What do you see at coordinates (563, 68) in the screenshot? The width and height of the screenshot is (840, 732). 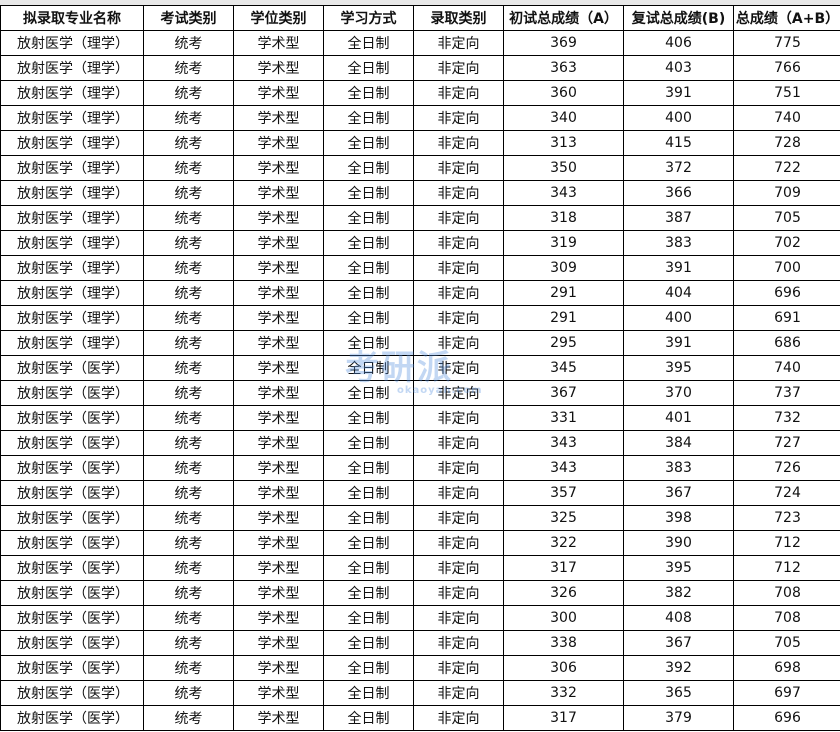 I see `cell-initial-score: 363` at bounding box center [563, 68].